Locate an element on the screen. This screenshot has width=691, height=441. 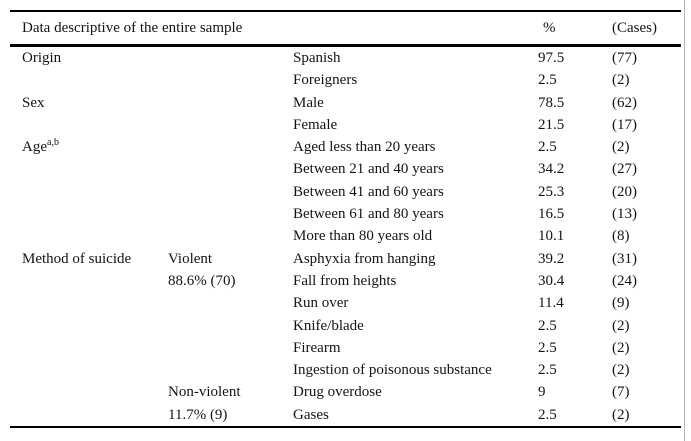
row-item: Aged less than 20 years is located at coordinates (364, 147).